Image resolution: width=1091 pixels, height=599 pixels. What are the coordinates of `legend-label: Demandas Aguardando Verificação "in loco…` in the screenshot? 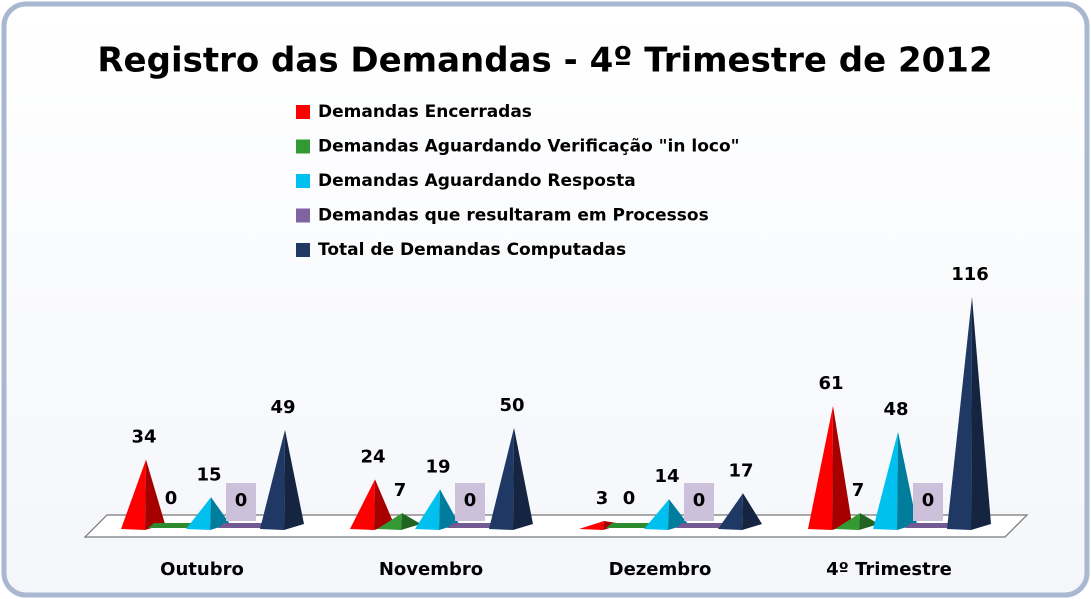 It's located at (529, 147).